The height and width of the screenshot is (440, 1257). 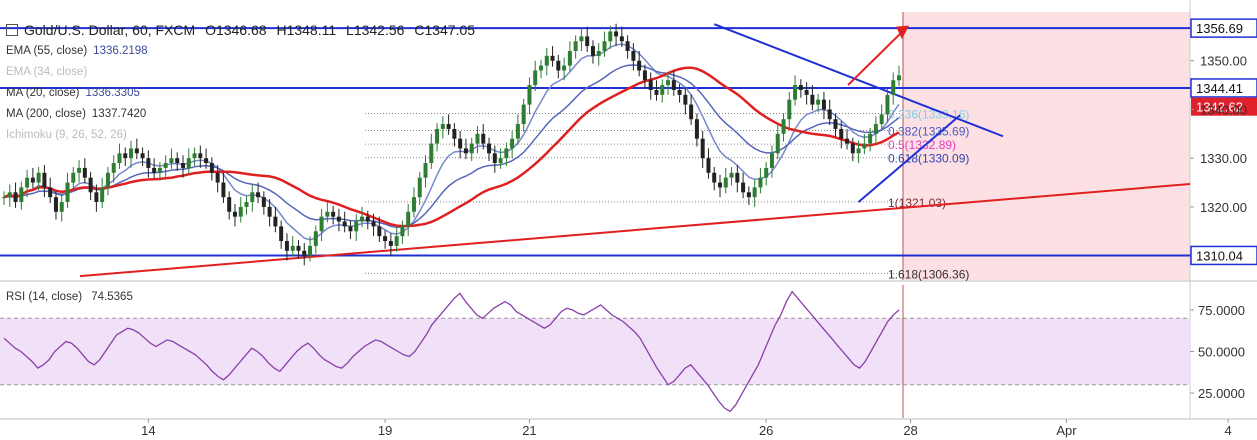 What do you see at coordinates (119, 114) in the screenshot?
I see `legend-ma200-value: 1337.7420` at bounding box center [119, 114].